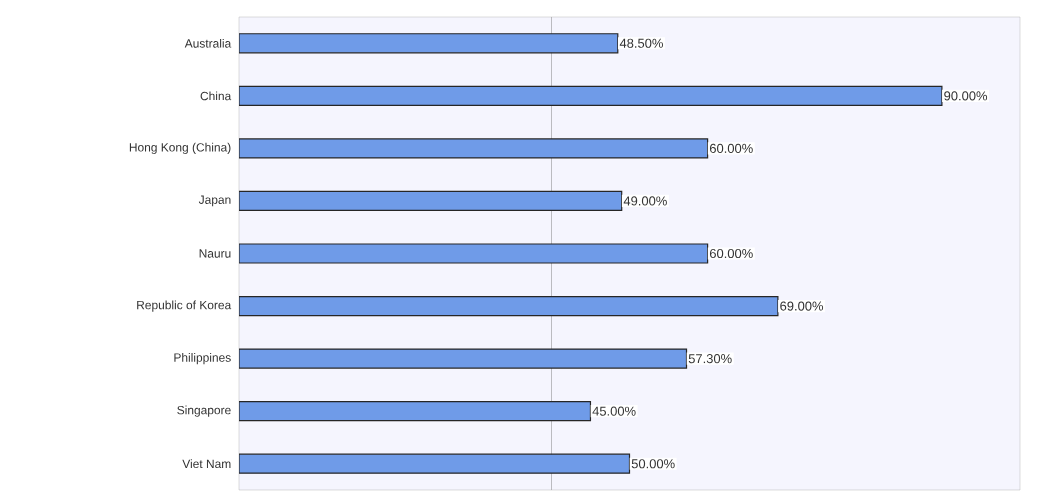  What do you see at coordinates (215, 253) in the screenshot?
I see `y-tick-label: Nauru` at bounding box center [215, 253].